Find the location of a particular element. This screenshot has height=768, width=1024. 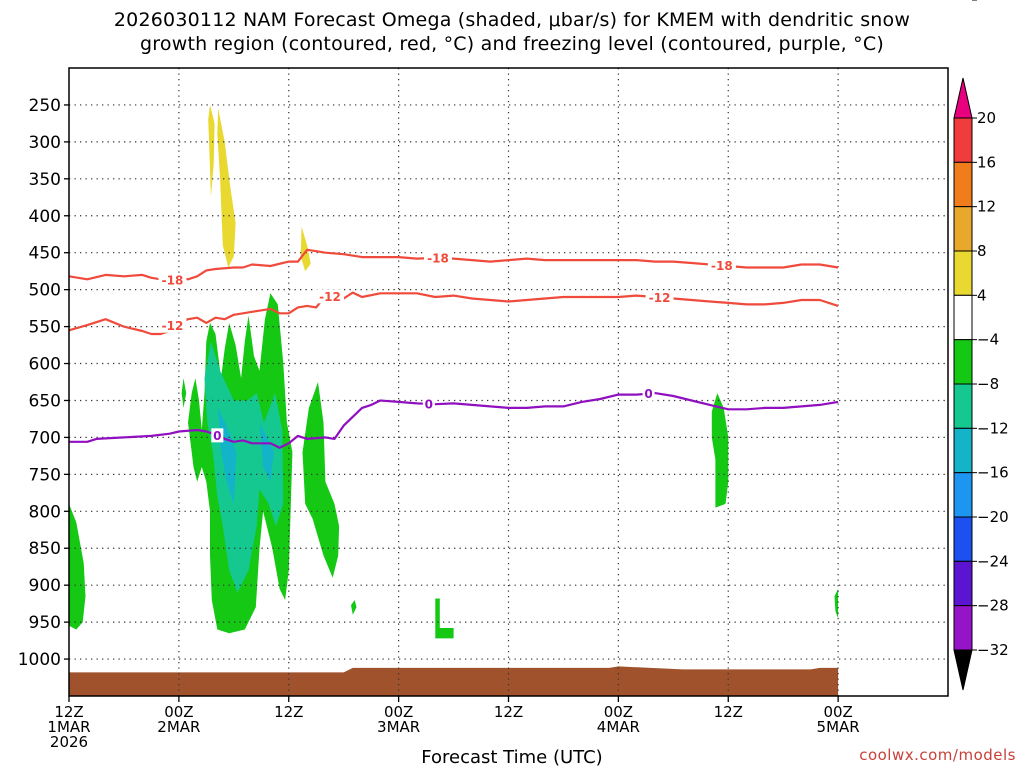

colorbar-label-1: 16 is located at coordinates (986, 162).